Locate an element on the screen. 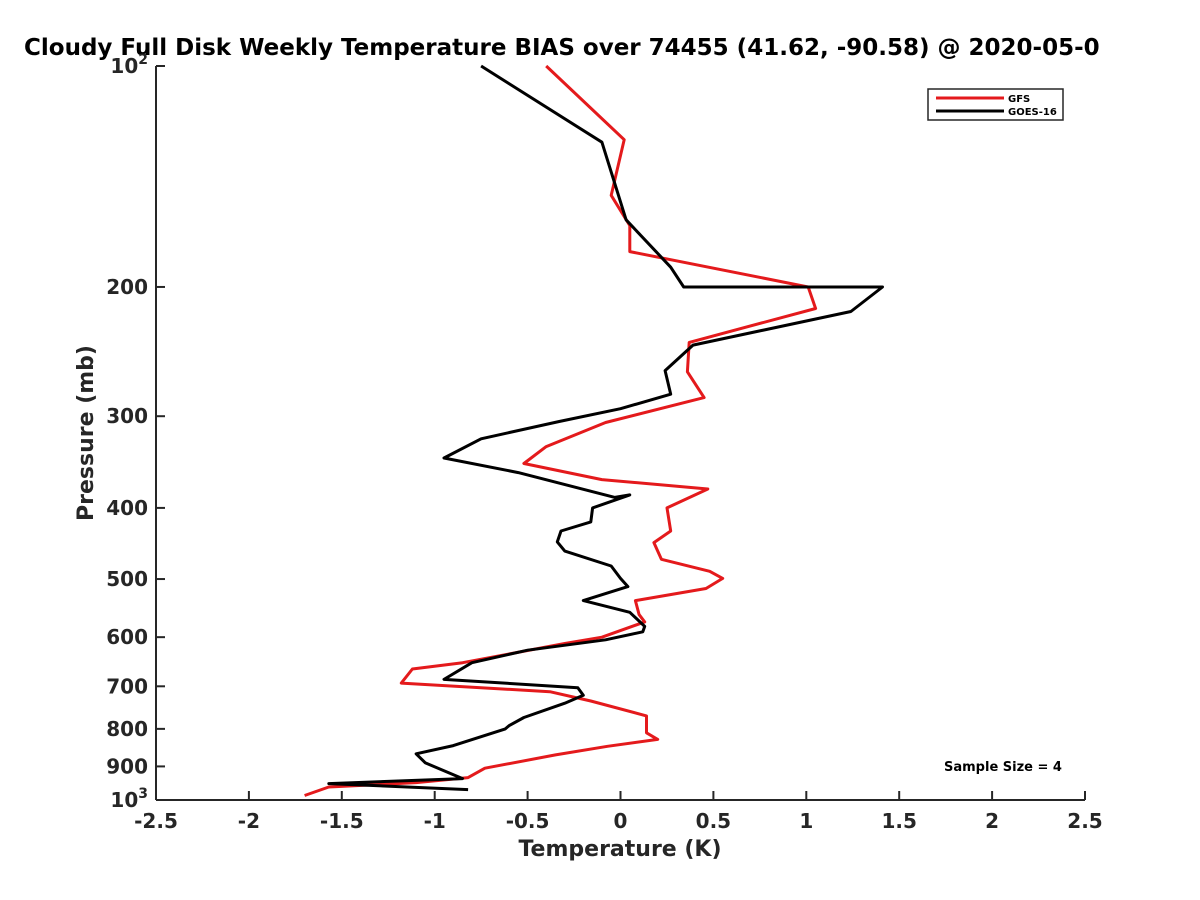 The image size is (1200, 900). x-tick-label: 0 is located at coordinates (621, 821).